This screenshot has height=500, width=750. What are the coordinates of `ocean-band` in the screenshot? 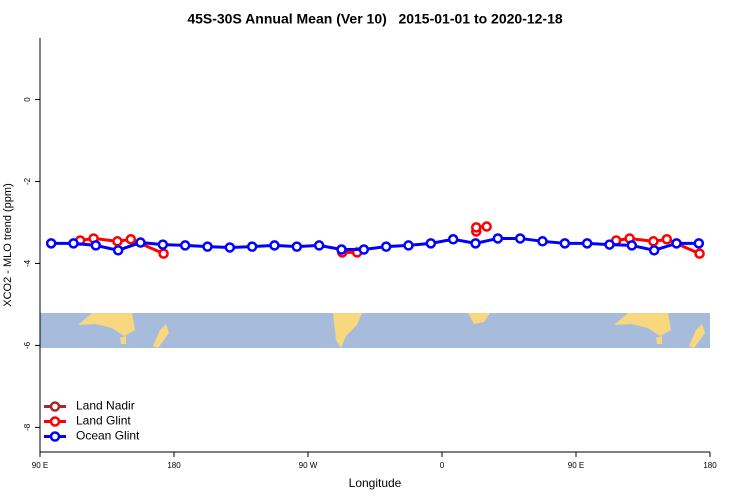 It's located at (375, 330).